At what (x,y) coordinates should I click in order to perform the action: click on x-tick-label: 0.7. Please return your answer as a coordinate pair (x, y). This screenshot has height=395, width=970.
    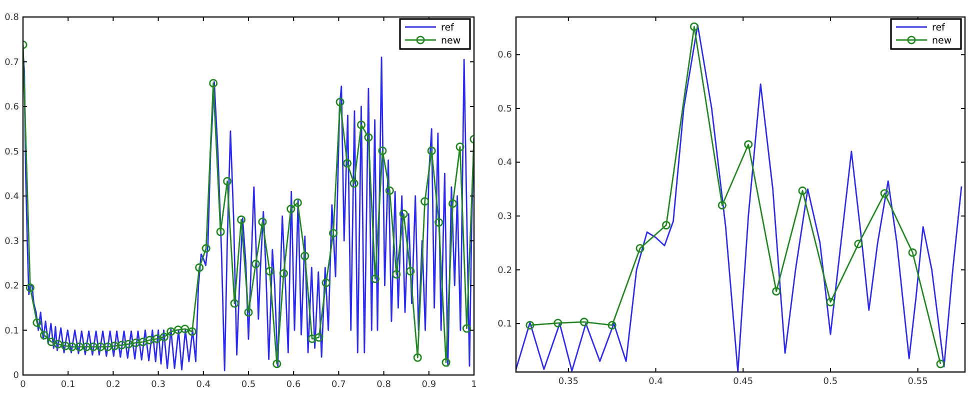
    Looking at the image, I should click on (339, 385).